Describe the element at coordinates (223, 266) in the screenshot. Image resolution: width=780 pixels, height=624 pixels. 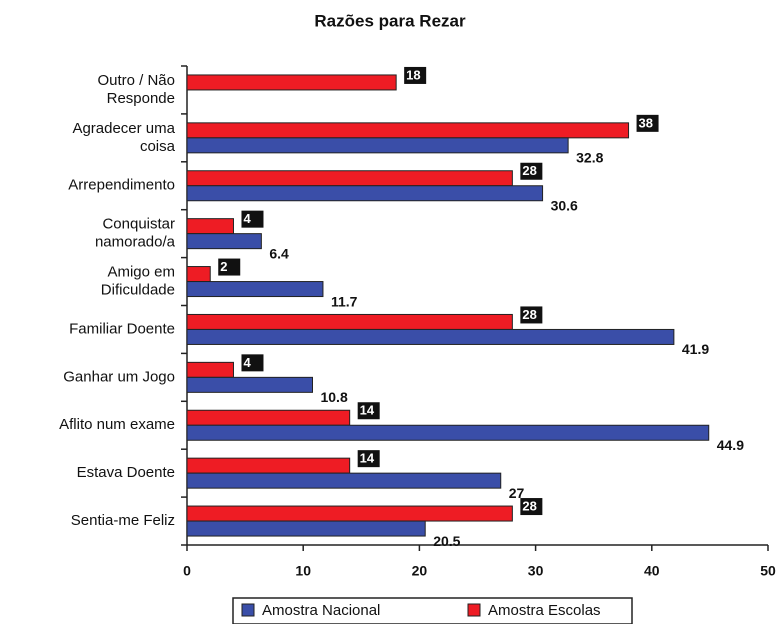
I see `value-label: 2` at that location.